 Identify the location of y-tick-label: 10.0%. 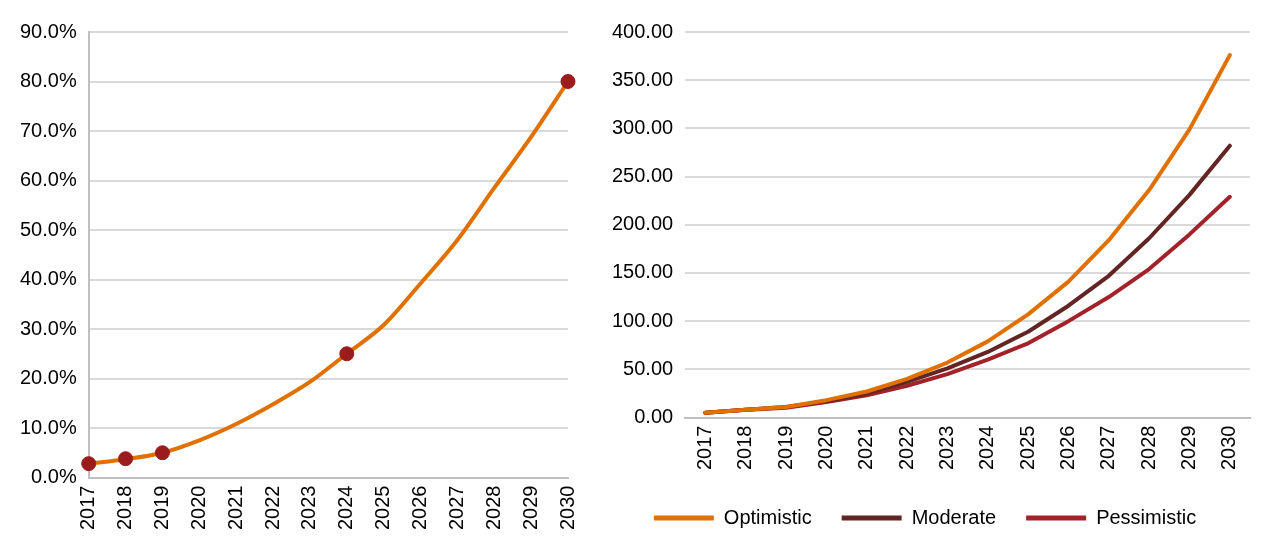
(48, 426).